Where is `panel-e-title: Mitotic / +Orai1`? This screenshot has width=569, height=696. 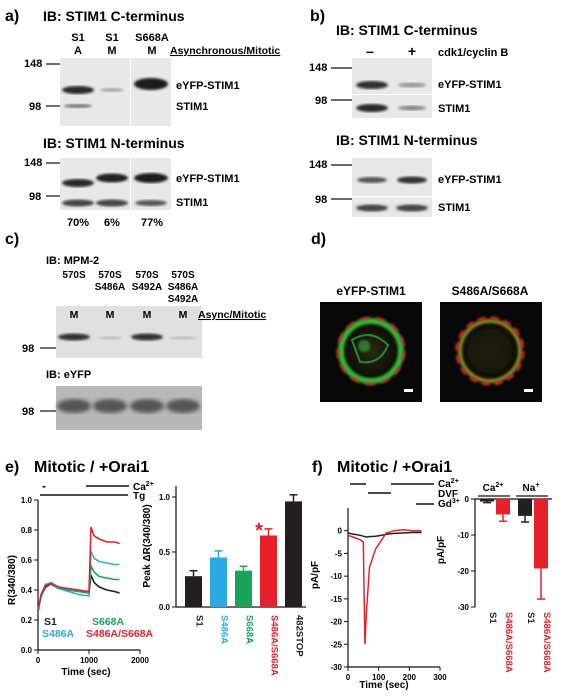 panel-e-title: Mitotic / +Orai1 is located at coordinates (91, 467).